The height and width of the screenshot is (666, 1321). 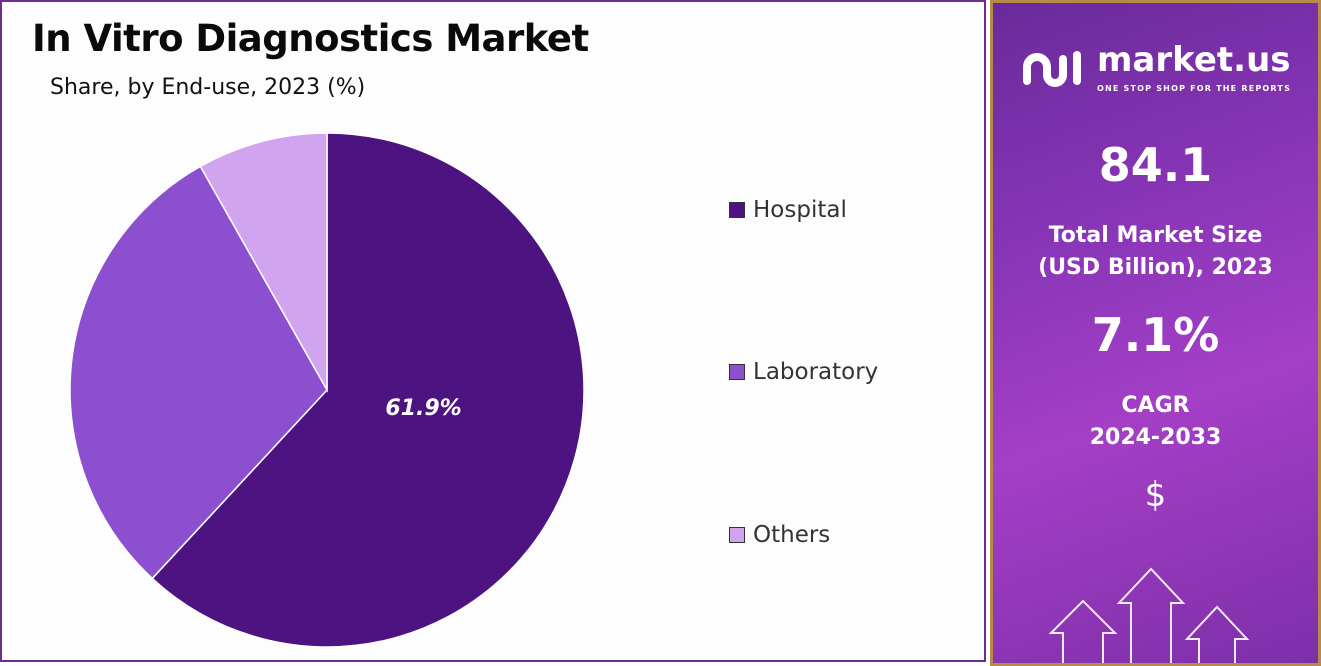 I want to click on brand-logo: market.us ONE STOP SHOP FOR THE REPORTS, so click(x=1155, y=67).